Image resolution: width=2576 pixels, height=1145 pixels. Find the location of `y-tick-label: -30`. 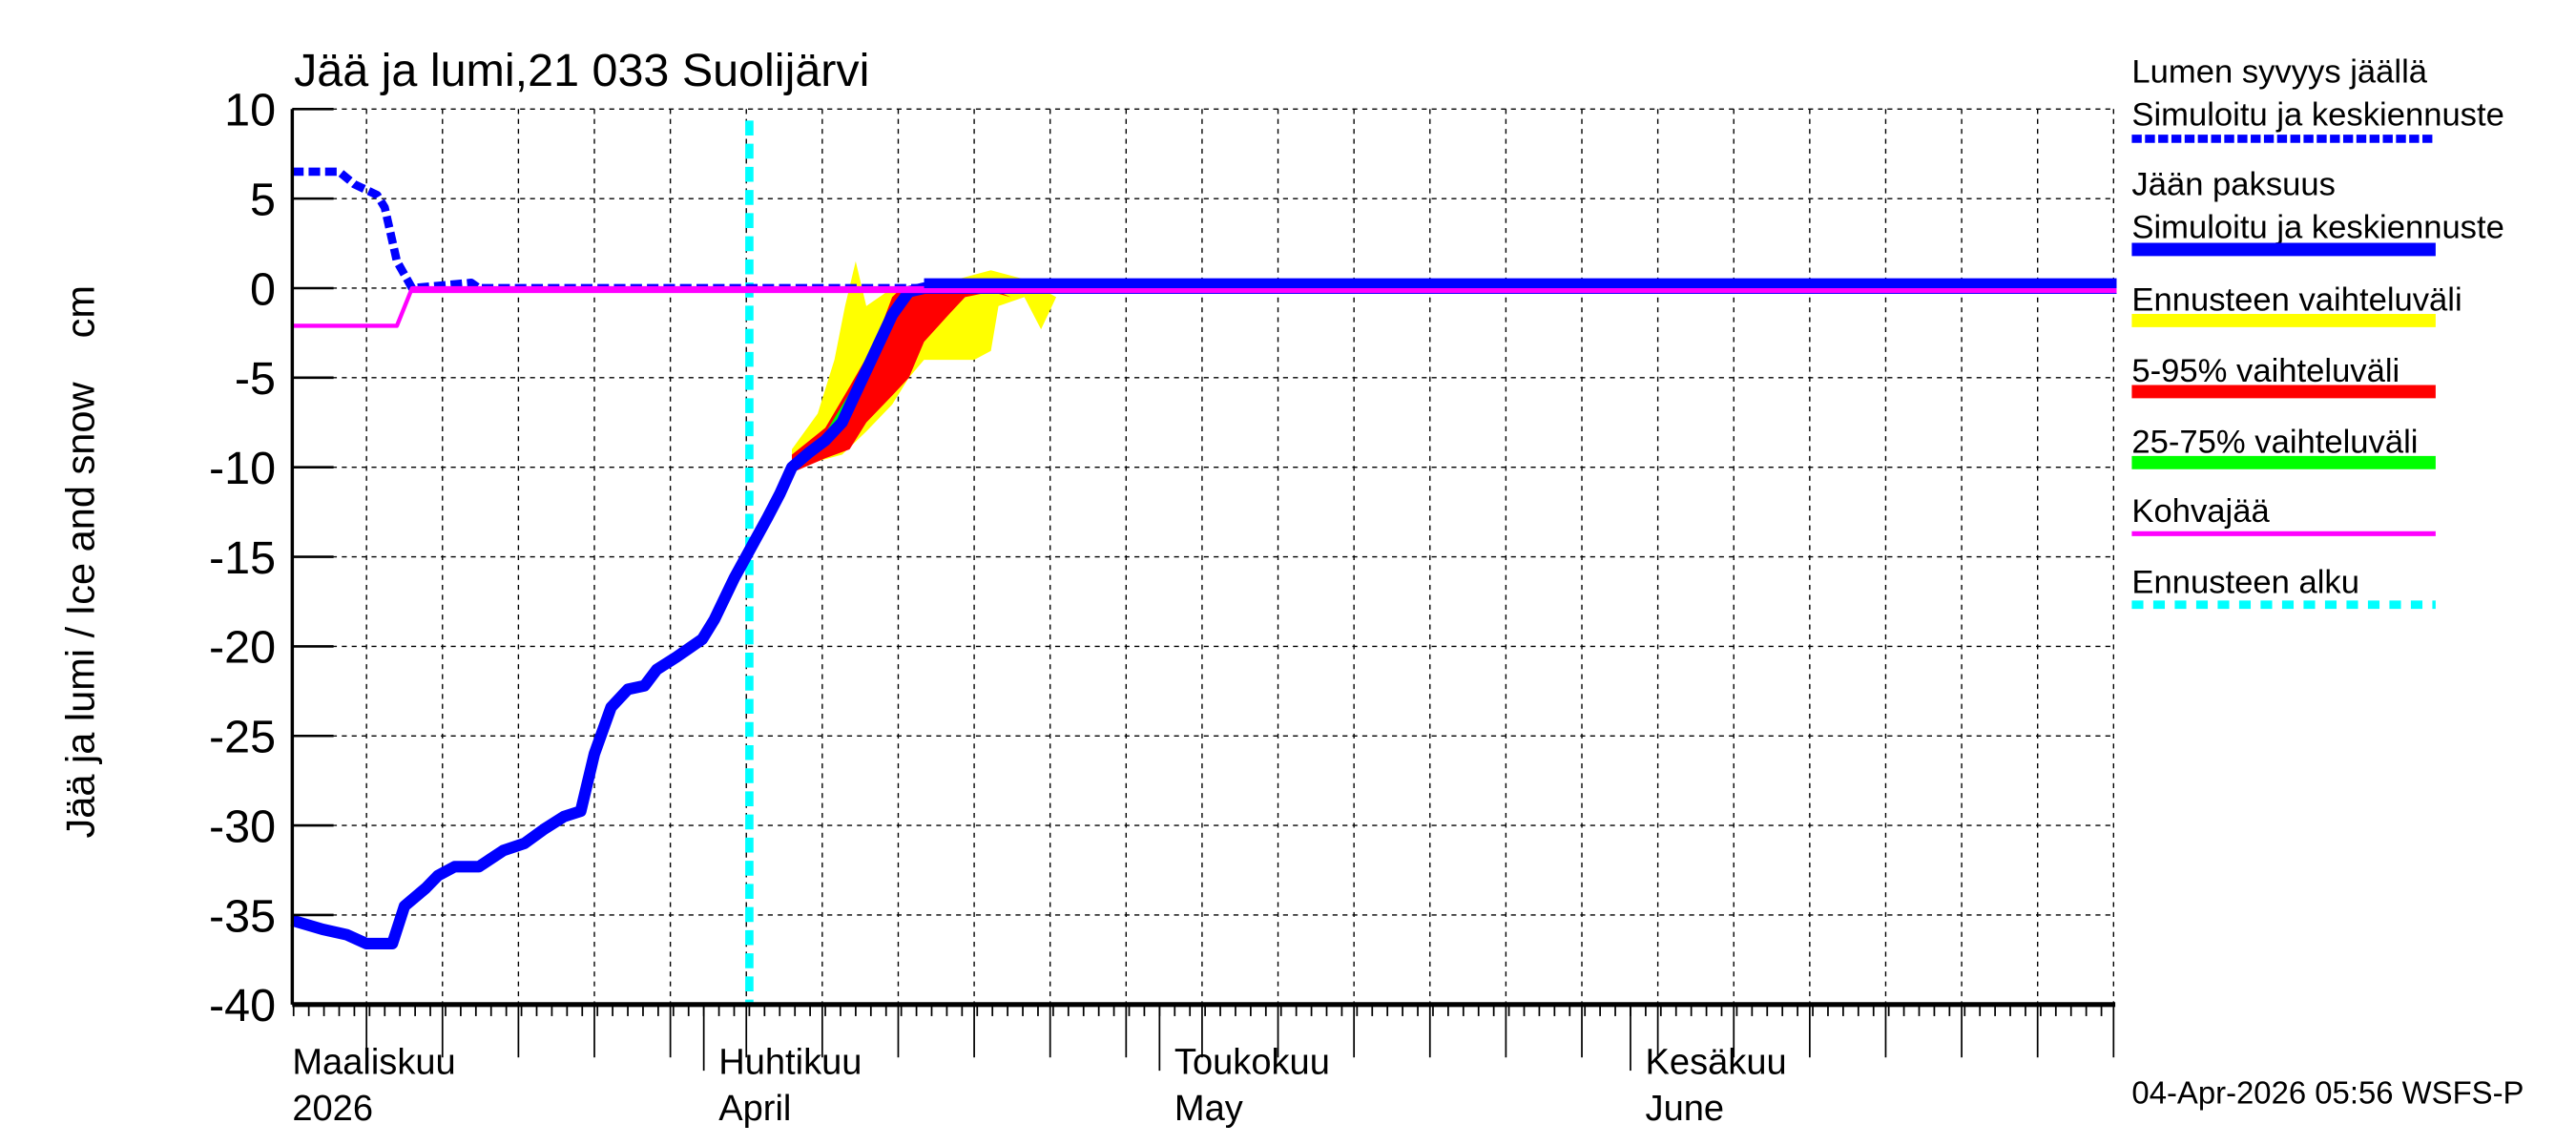

y-tick-label: -30 is located at coordinates (242, 827).